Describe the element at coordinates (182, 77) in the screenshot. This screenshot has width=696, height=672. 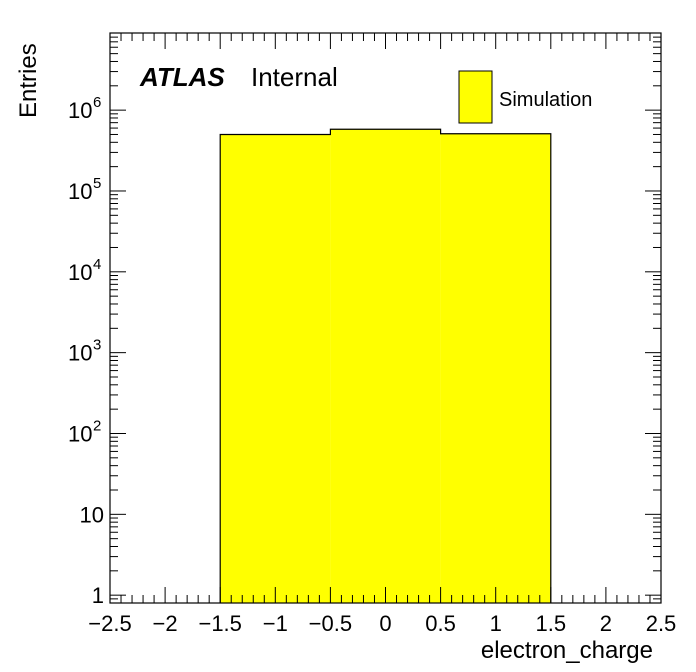
I see `atlas-label: ATLAS` at that location.